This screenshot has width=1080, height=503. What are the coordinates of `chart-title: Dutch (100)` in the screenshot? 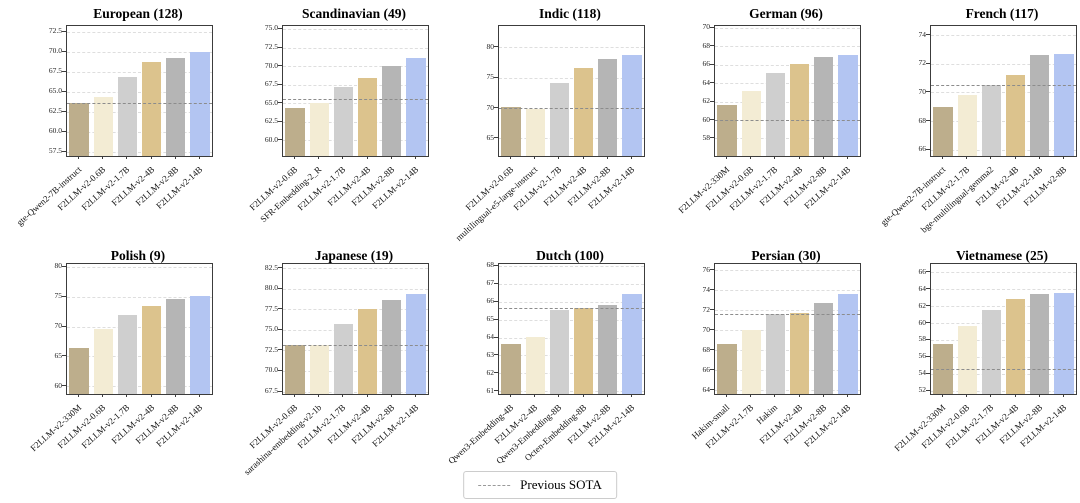 It's located at (570, 255).